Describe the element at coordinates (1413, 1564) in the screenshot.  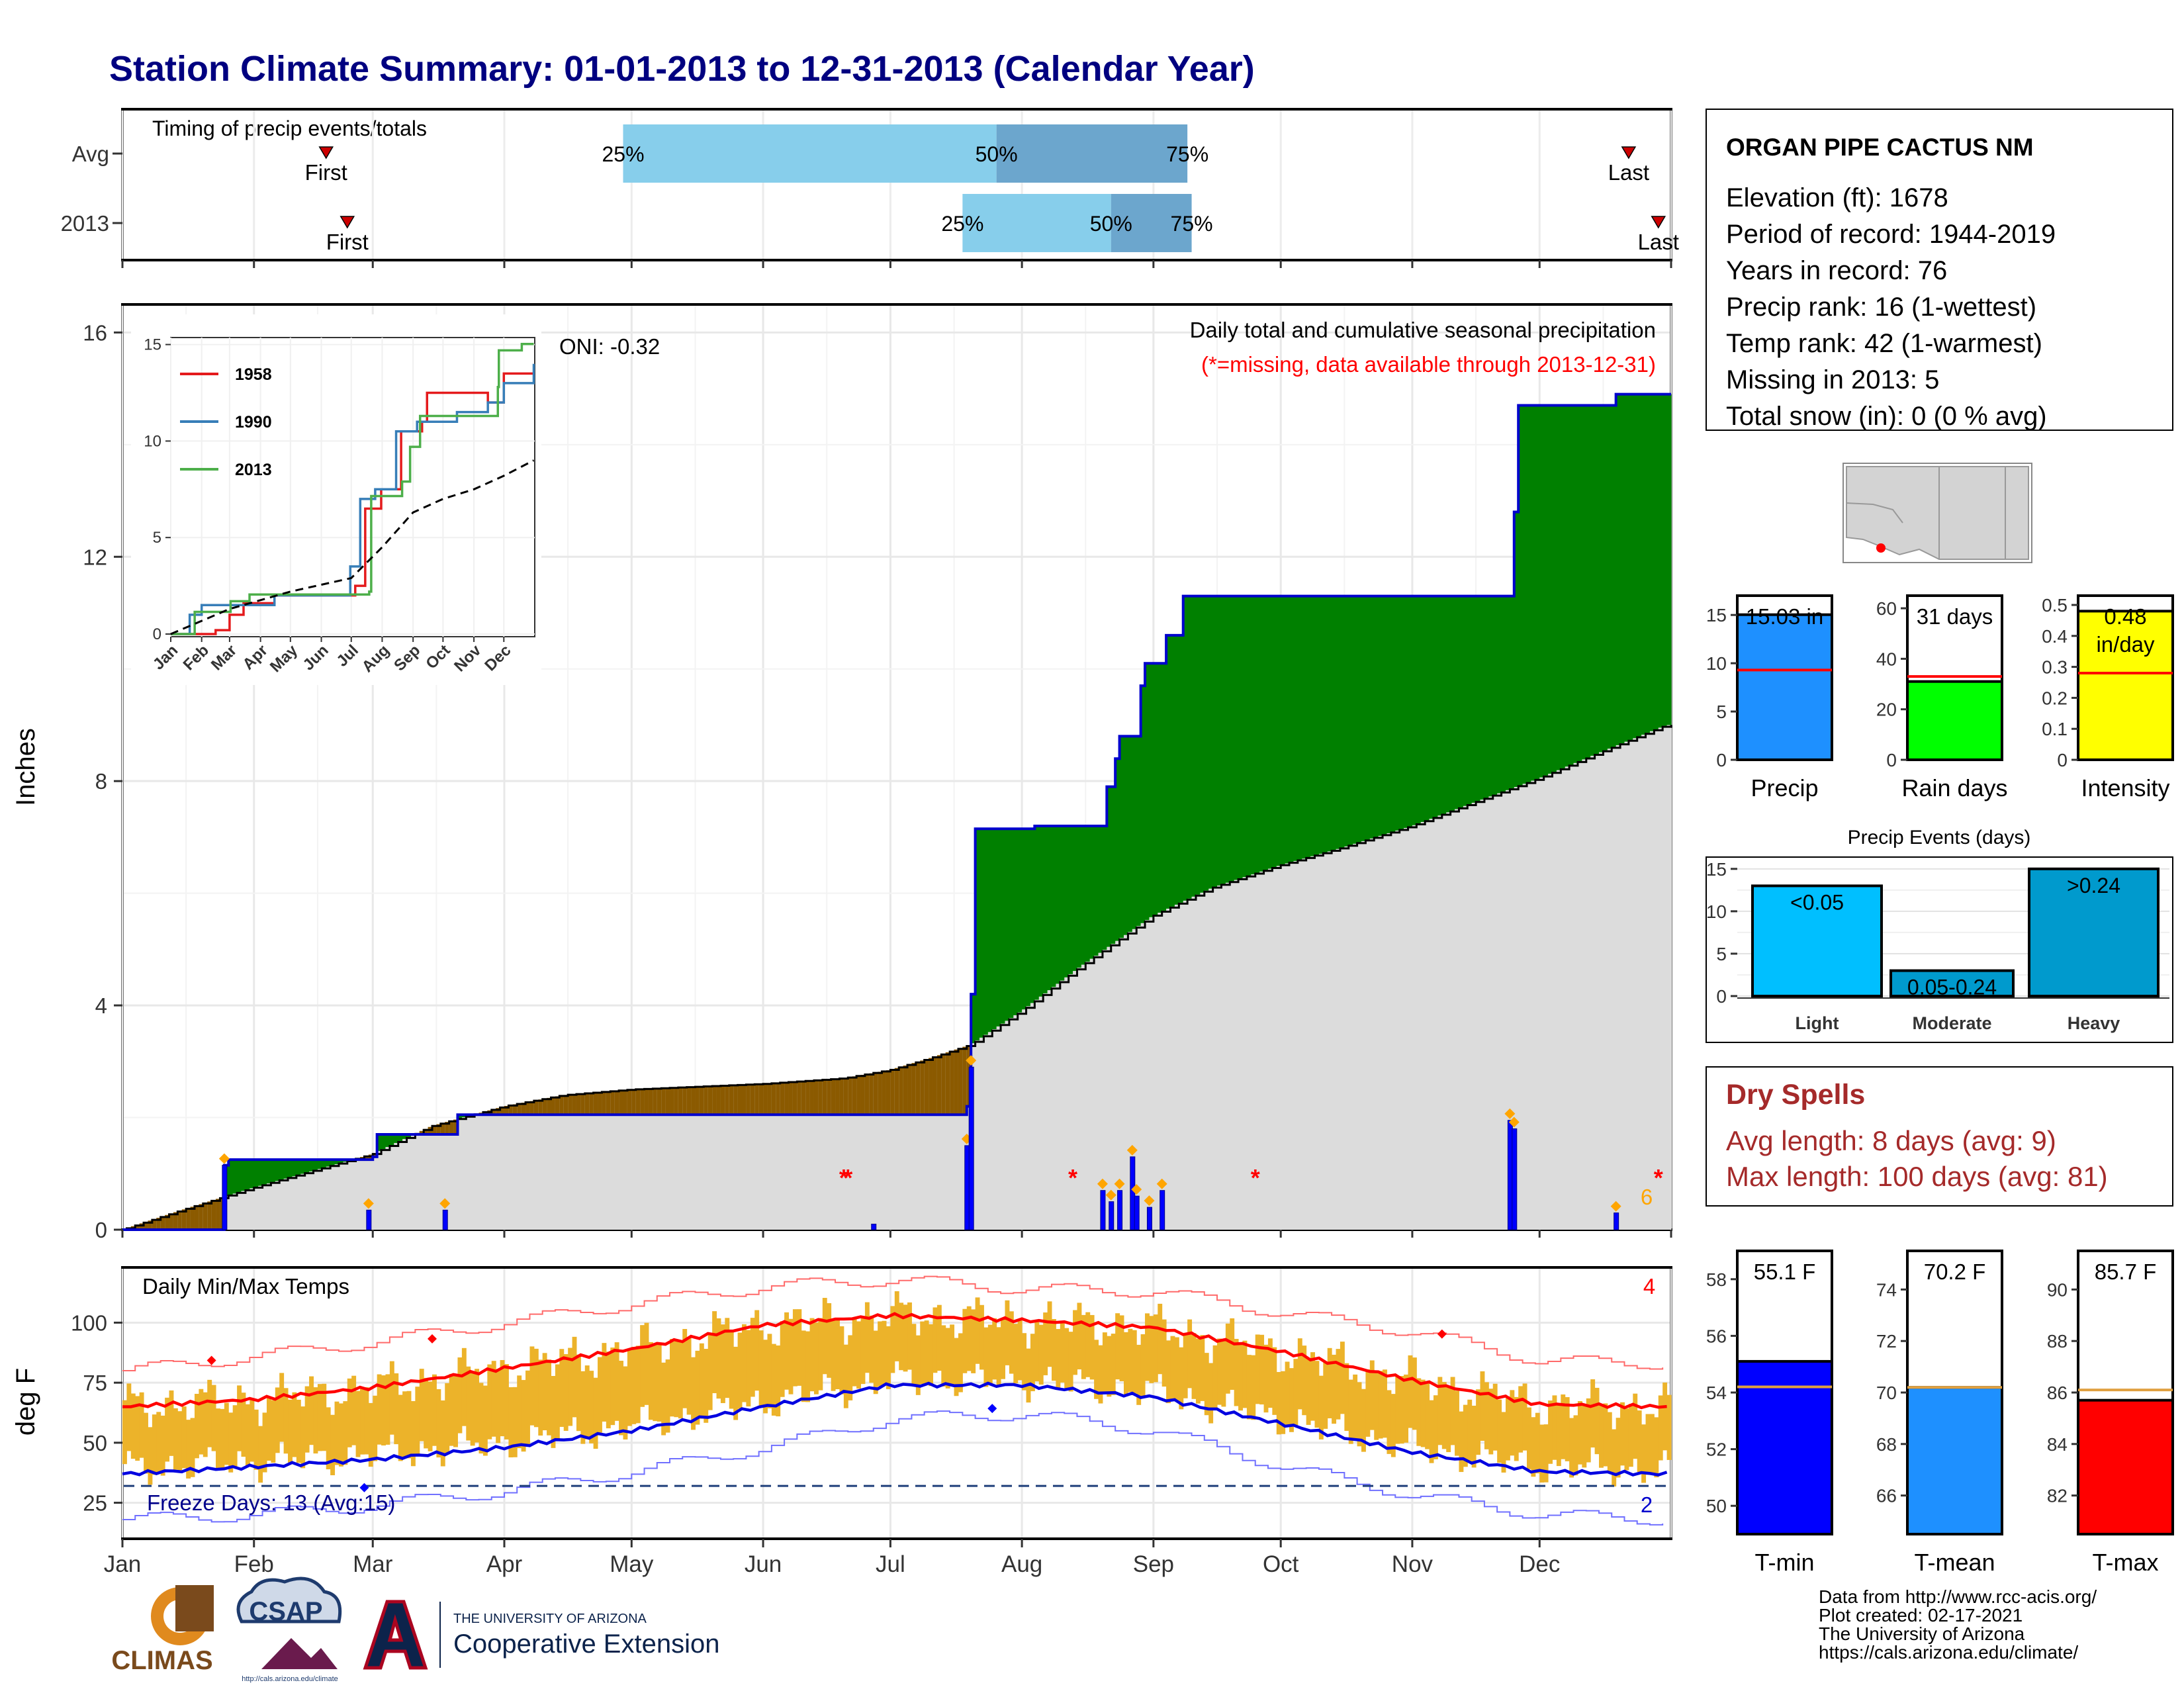
I see `month-axis-label: Nov` at that location.